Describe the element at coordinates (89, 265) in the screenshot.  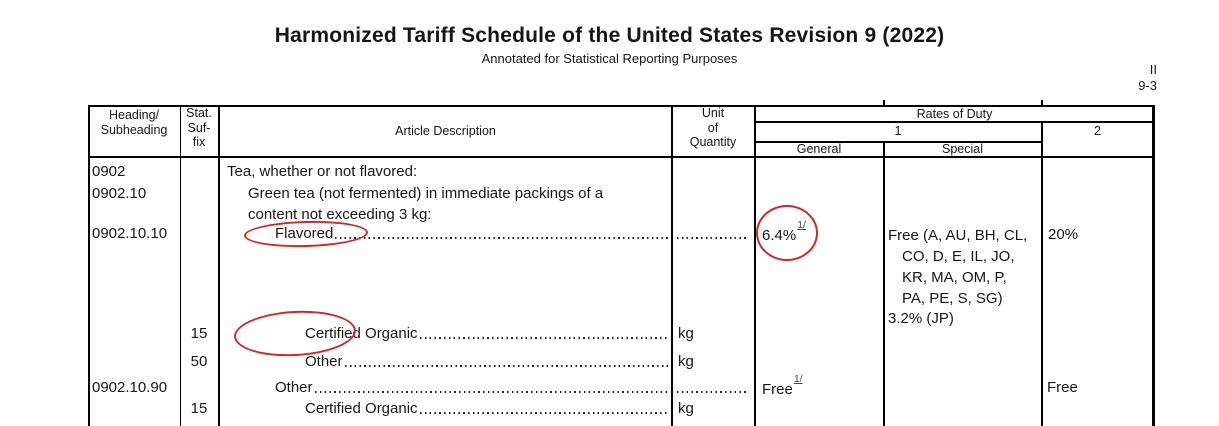
I see `gridline-left-border` at that location.